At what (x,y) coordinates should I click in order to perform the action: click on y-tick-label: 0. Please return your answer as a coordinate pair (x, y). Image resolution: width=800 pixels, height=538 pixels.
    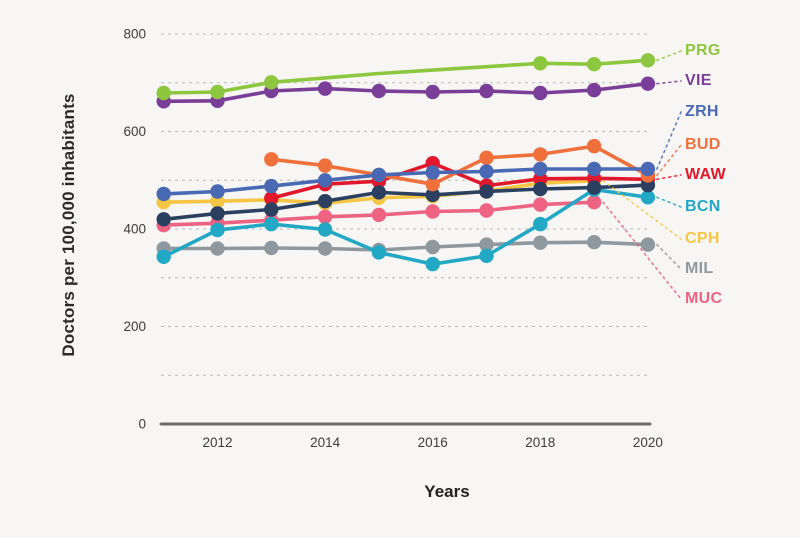
    Looking at the image, I should click on (142, 424).